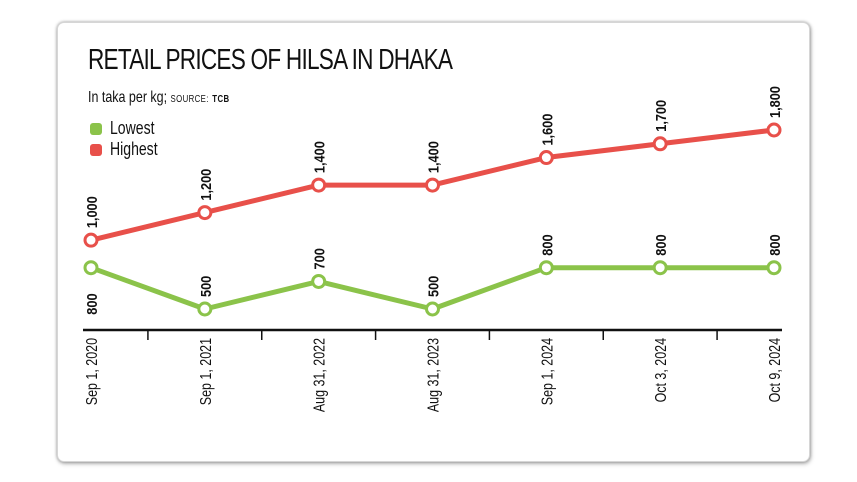 The width and height of the screenshot is (857, 482). Describe the element at coordinates (548, 371) in the screenshot. I see `x-axis-label: Sep 1, 2024` at that location.